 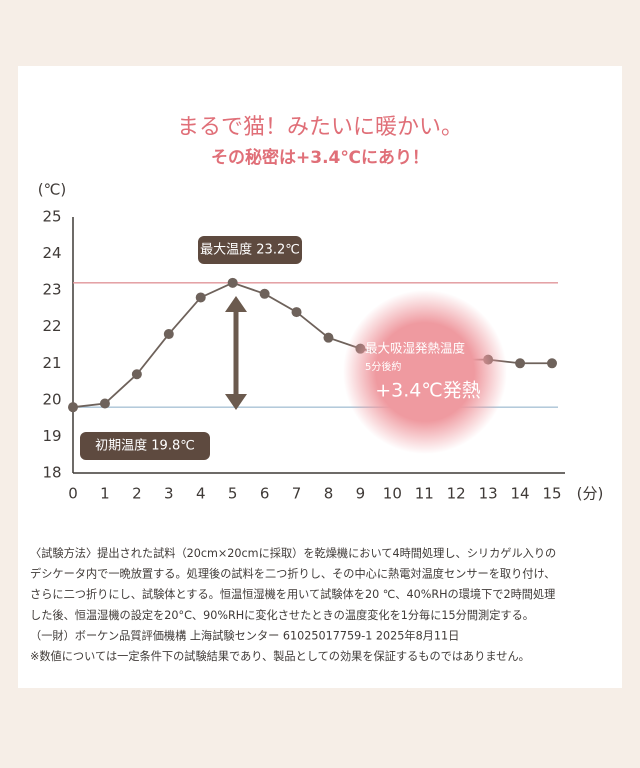 I want to click on x-tick-label: 8, so click(x=329, y=494).